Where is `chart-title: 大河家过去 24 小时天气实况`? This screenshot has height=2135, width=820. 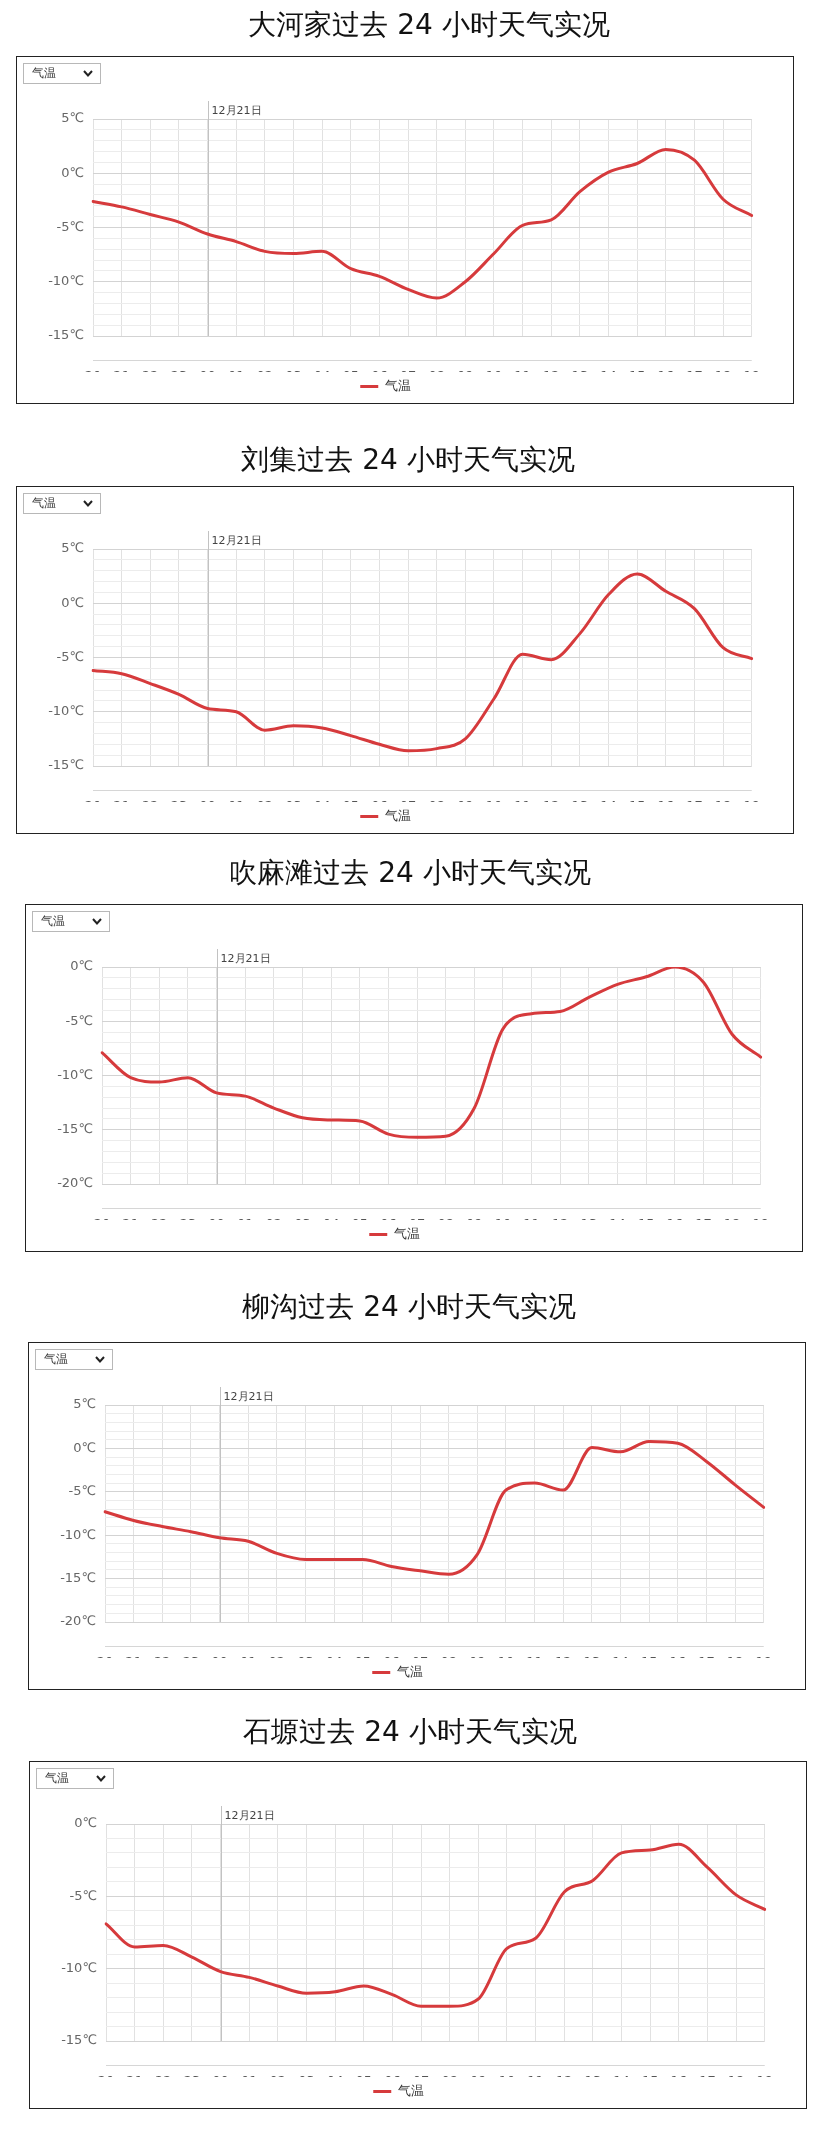
chart-title: 大河家过去 24 小时天气实况 is located at coordinates (429, 25).